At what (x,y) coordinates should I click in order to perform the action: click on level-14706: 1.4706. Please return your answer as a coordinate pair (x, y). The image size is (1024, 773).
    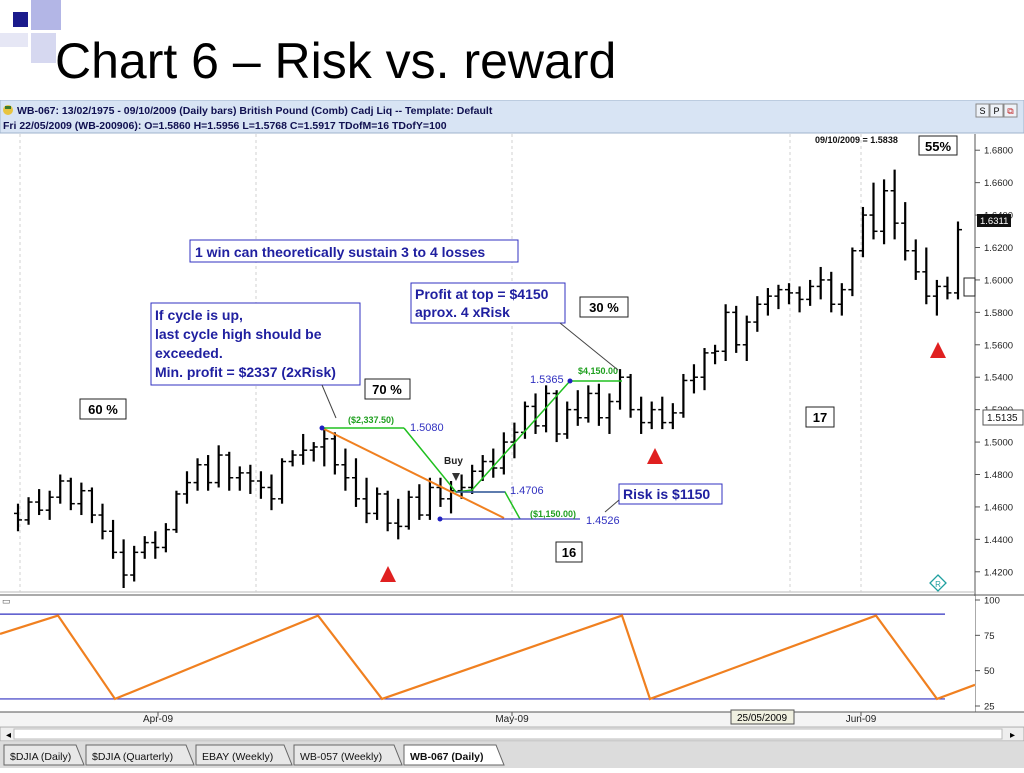
    Looking at the image, I should click on (527, 491).